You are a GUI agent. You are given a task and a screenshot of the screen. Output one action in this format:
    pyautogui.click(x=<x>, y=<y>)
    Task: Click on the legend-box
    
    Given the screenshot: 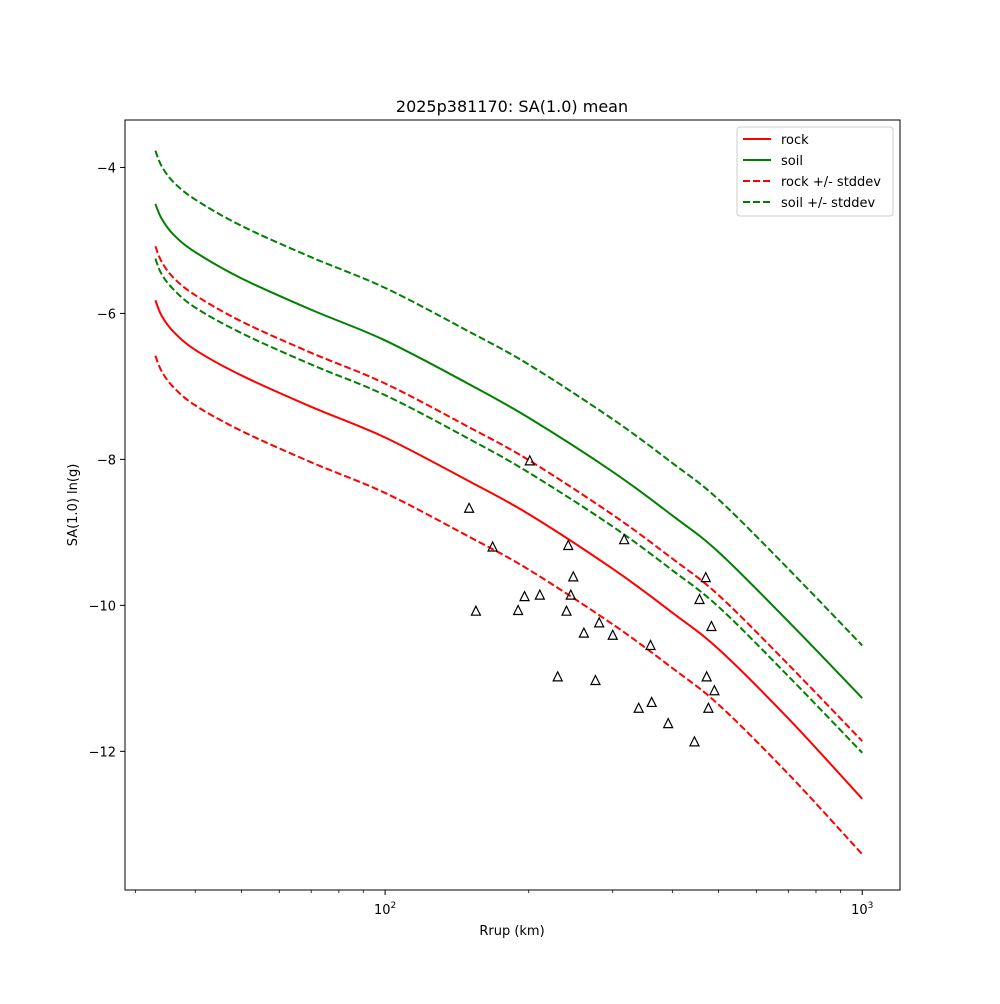 What is the action you would take?
    pyautogui.click(x=815, y=171)
    